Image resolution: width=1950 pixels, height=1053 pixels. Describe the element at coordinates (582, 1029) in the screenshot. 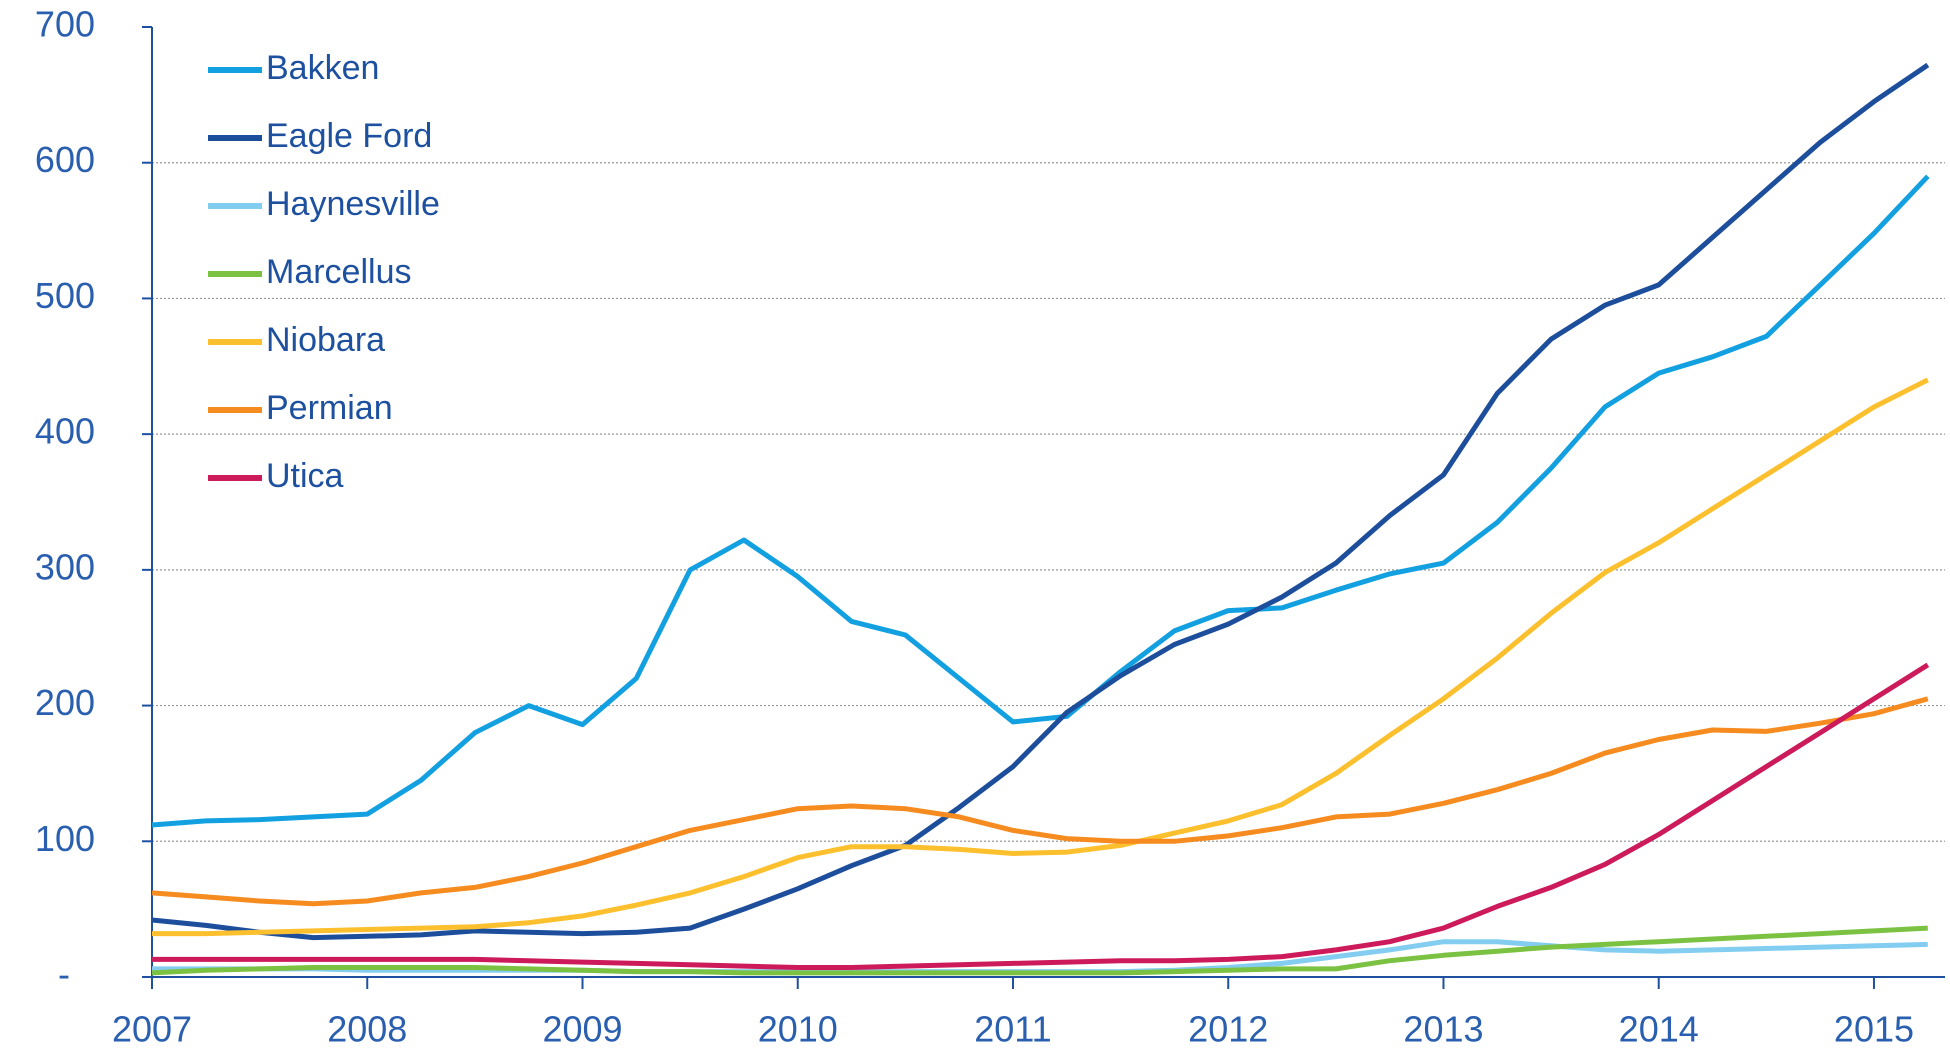

I see `x-tick-label: 2009` at that location.